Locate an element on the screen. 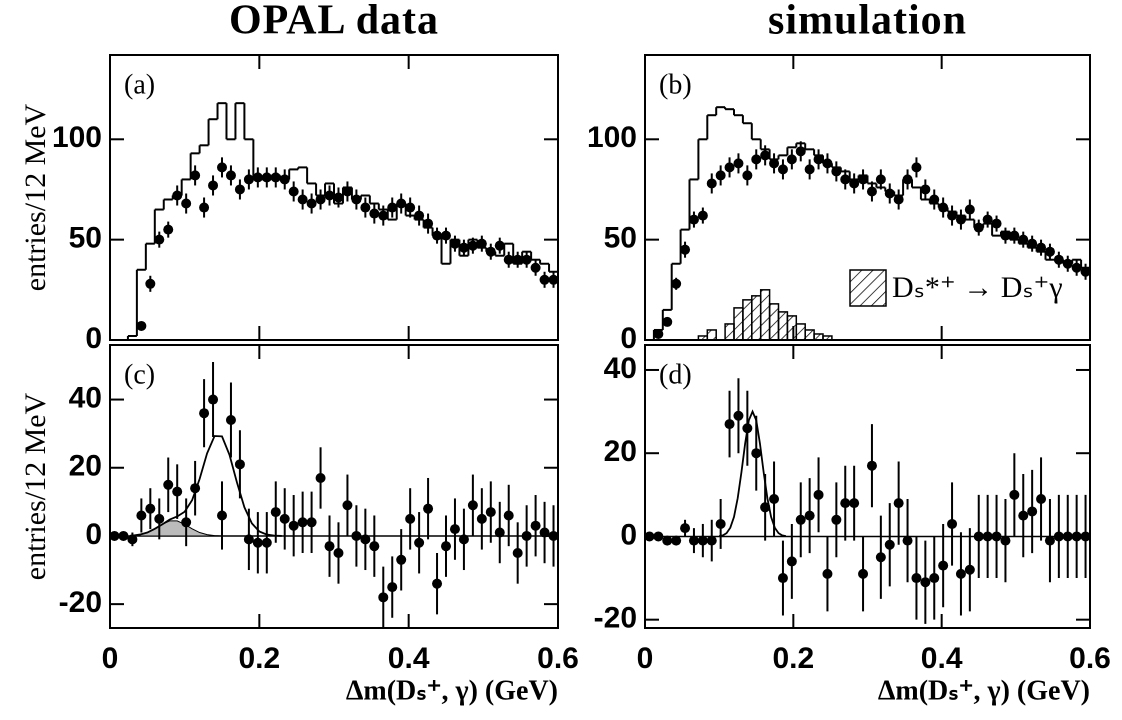 This screenshot has height=720, width=1122. legend-label: Dₛ*⁺ → Dₛ⁺γ is located at coordinates (977, 287).